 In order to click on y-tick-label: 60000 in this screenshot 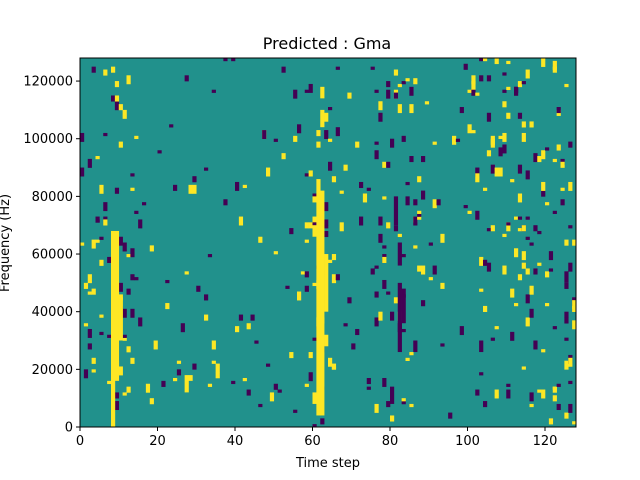, I will do `click(52, 255)`.